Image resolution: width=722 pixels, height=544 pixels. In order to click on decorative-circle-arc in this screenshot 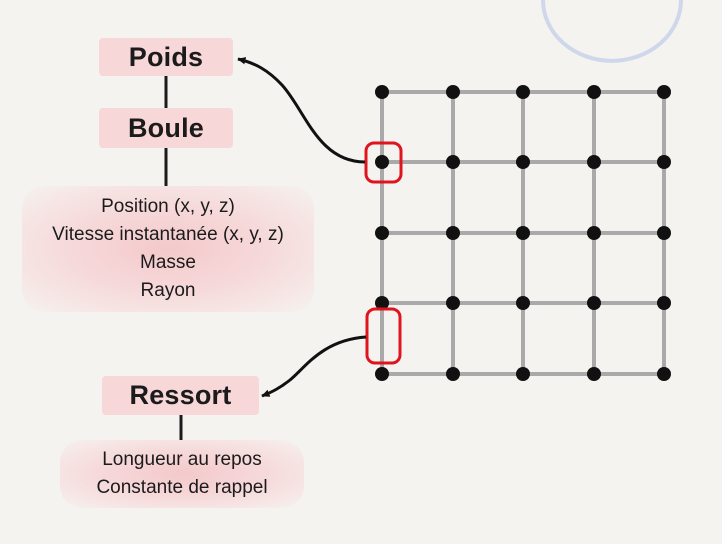, I will do `click(612, 31)`.